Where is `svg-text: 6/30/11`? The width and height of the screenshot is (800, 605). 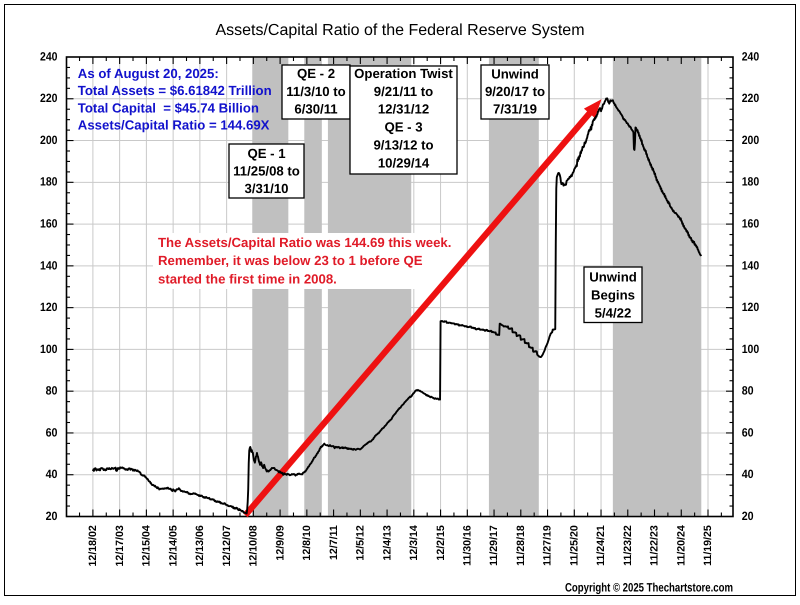
svg-text: 6/30/11 is located at coordinates (315, 109).